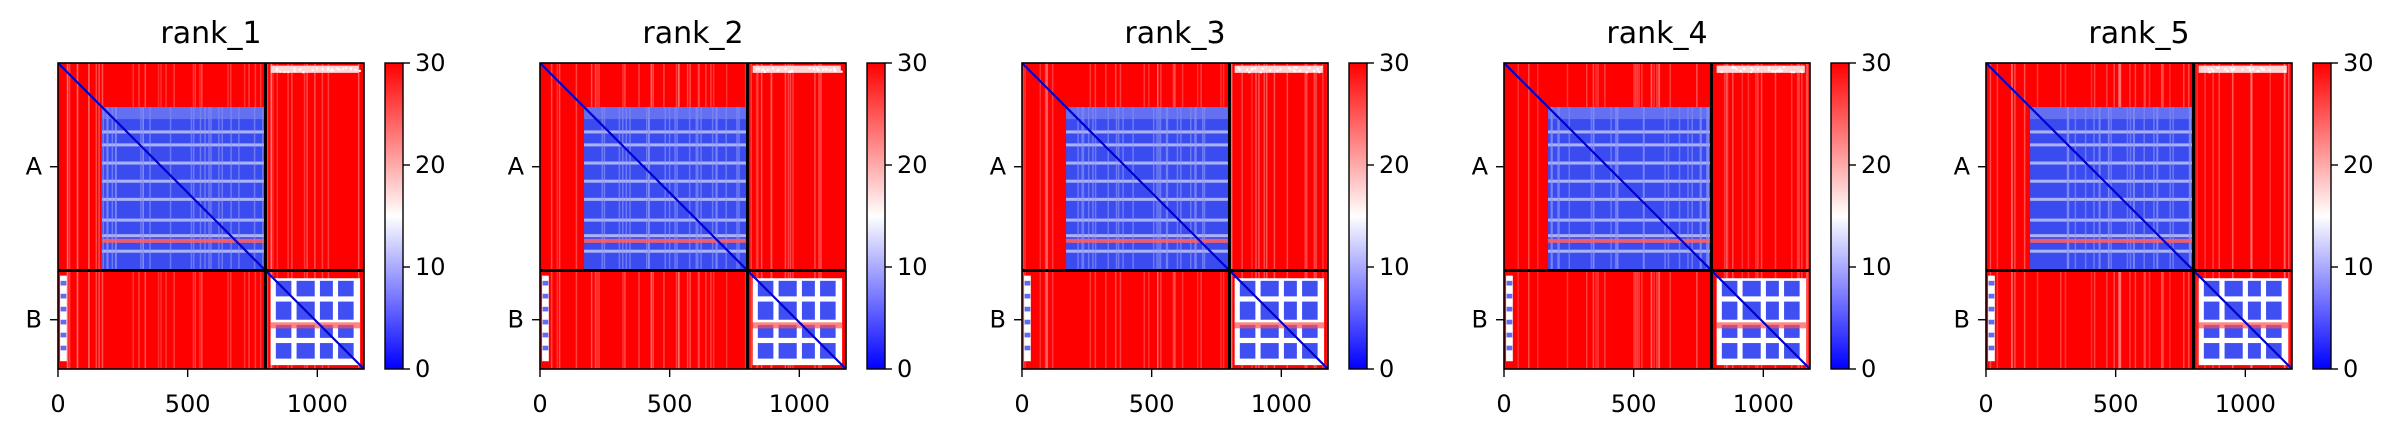 This screenshot has width=2401, height=438. What do you see at coordinates (1876, 267) in the screenshot?
I see `colorbar-tick-label: 10` at bounding box center [1876, 267].